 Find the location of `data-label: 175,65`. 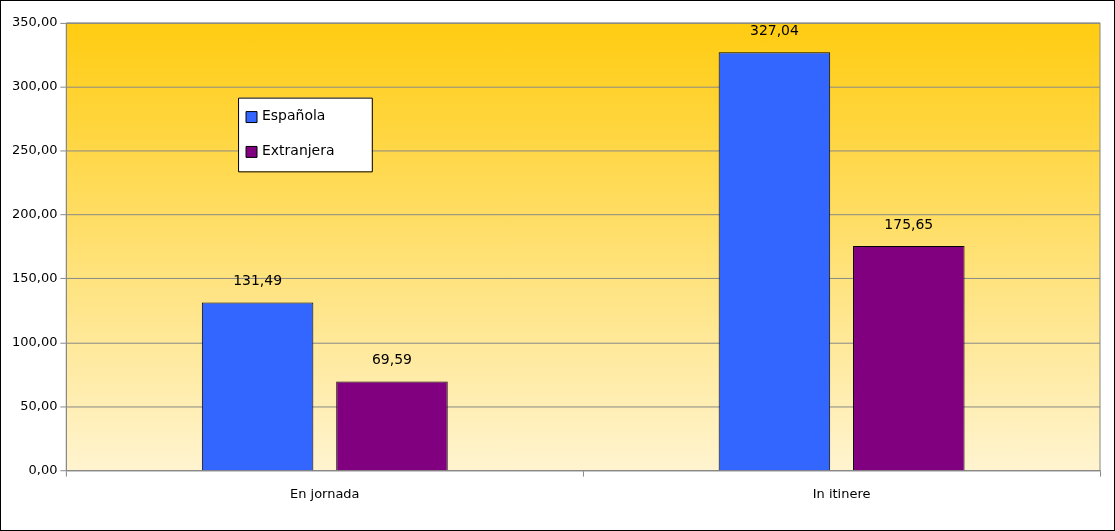

data-label: 175,65 is located at coordinates (909, 223).